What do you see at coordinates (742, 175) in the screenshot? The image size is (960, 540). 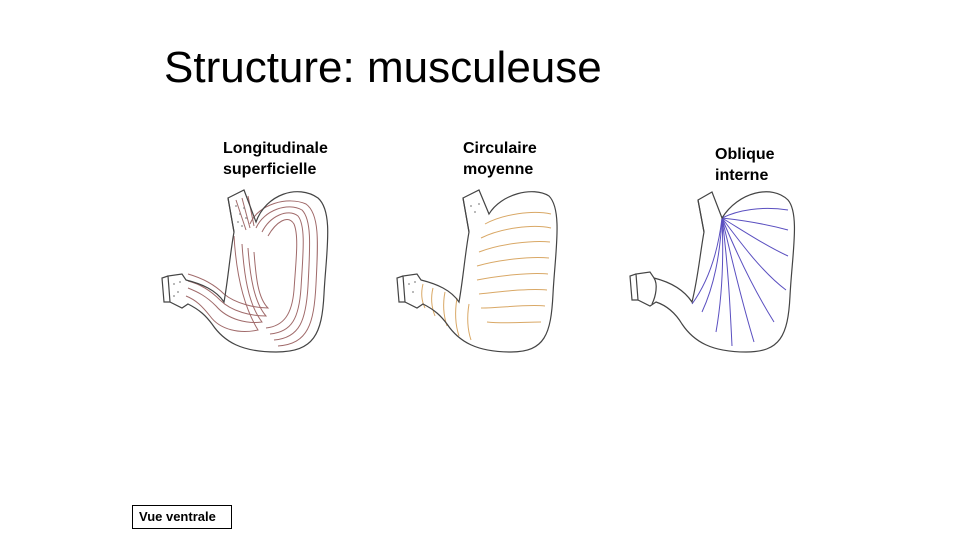 I see `label-oblique-line2: interne` at bounding box center [742, 175].